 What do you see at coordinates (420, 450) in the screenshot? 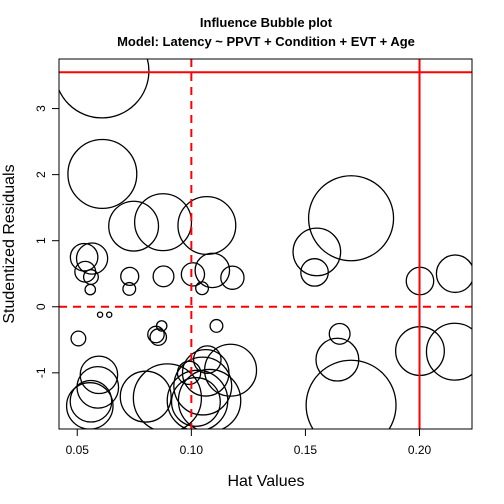
I see `x-tick-label: 0.20` at bounding box center [420, 450].